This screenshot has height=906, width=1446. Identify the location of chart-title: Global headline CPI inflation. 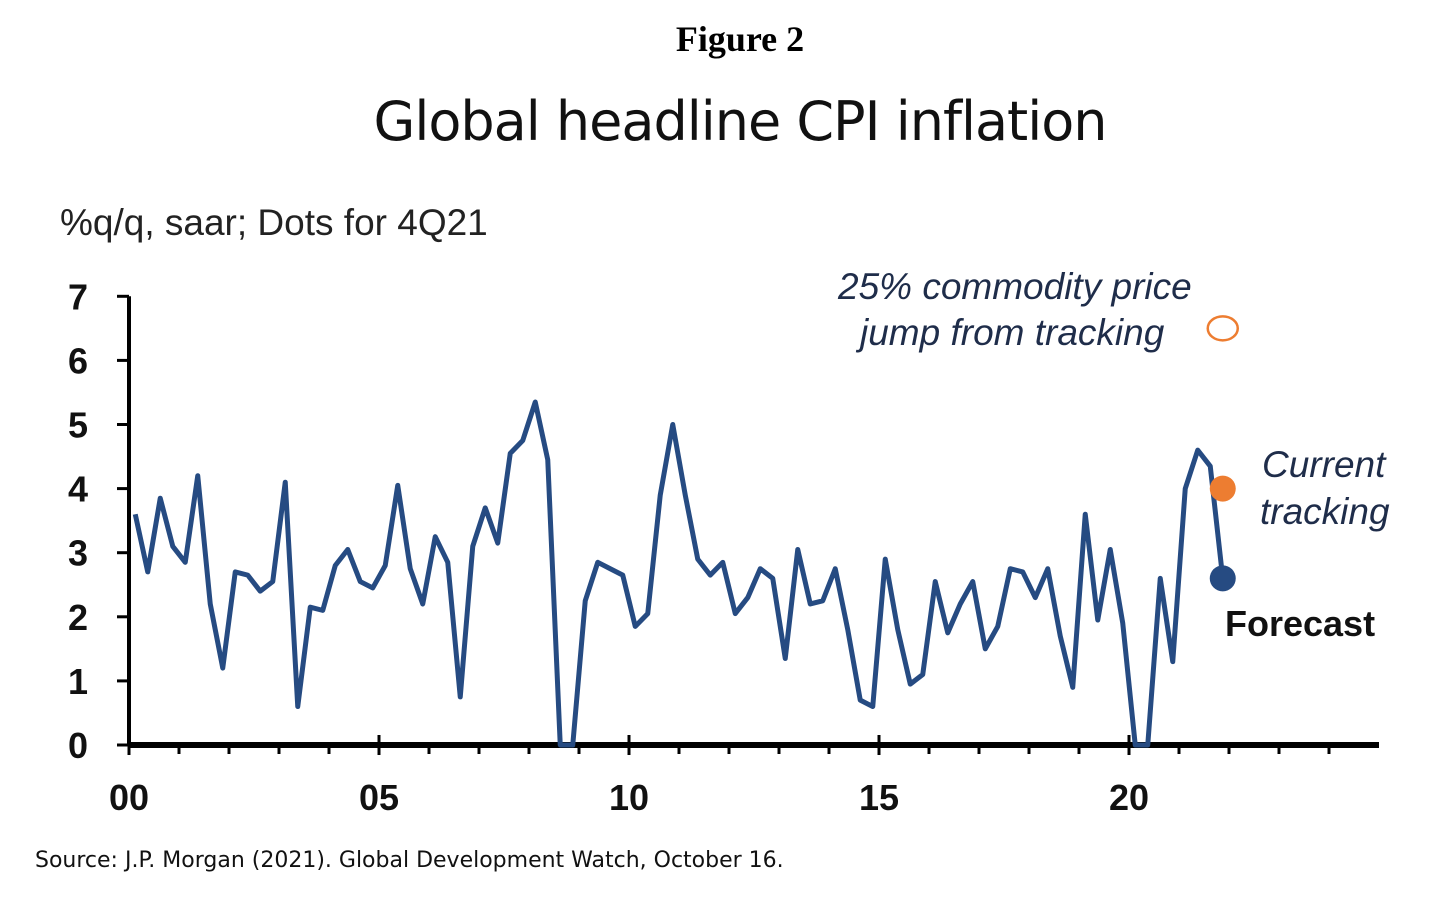
(740, 121).